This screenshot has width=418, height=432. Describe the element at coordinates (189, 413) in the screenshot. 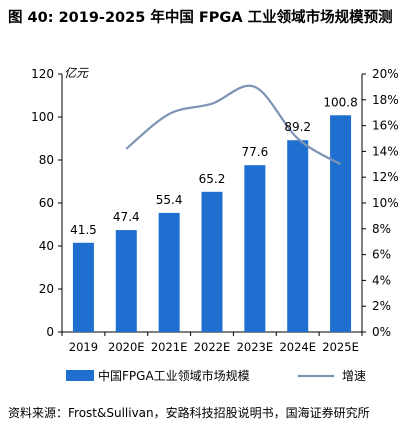

I see `source-note: 资料来源：Frost&Sullivan，安路科技招股说明书，国海证券研究所` at that location.